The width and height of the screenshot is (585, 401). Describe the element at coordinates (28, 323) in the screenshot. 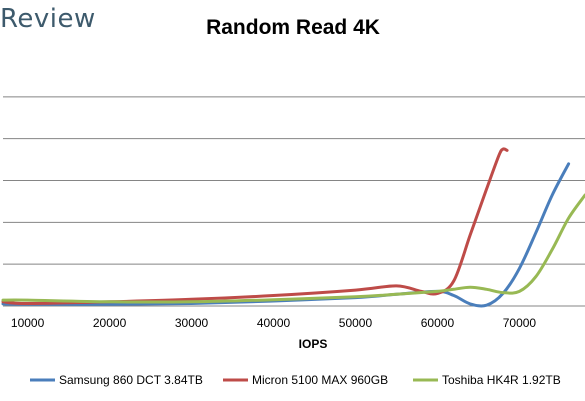

I see `x-tick-label: 10000` at that location.